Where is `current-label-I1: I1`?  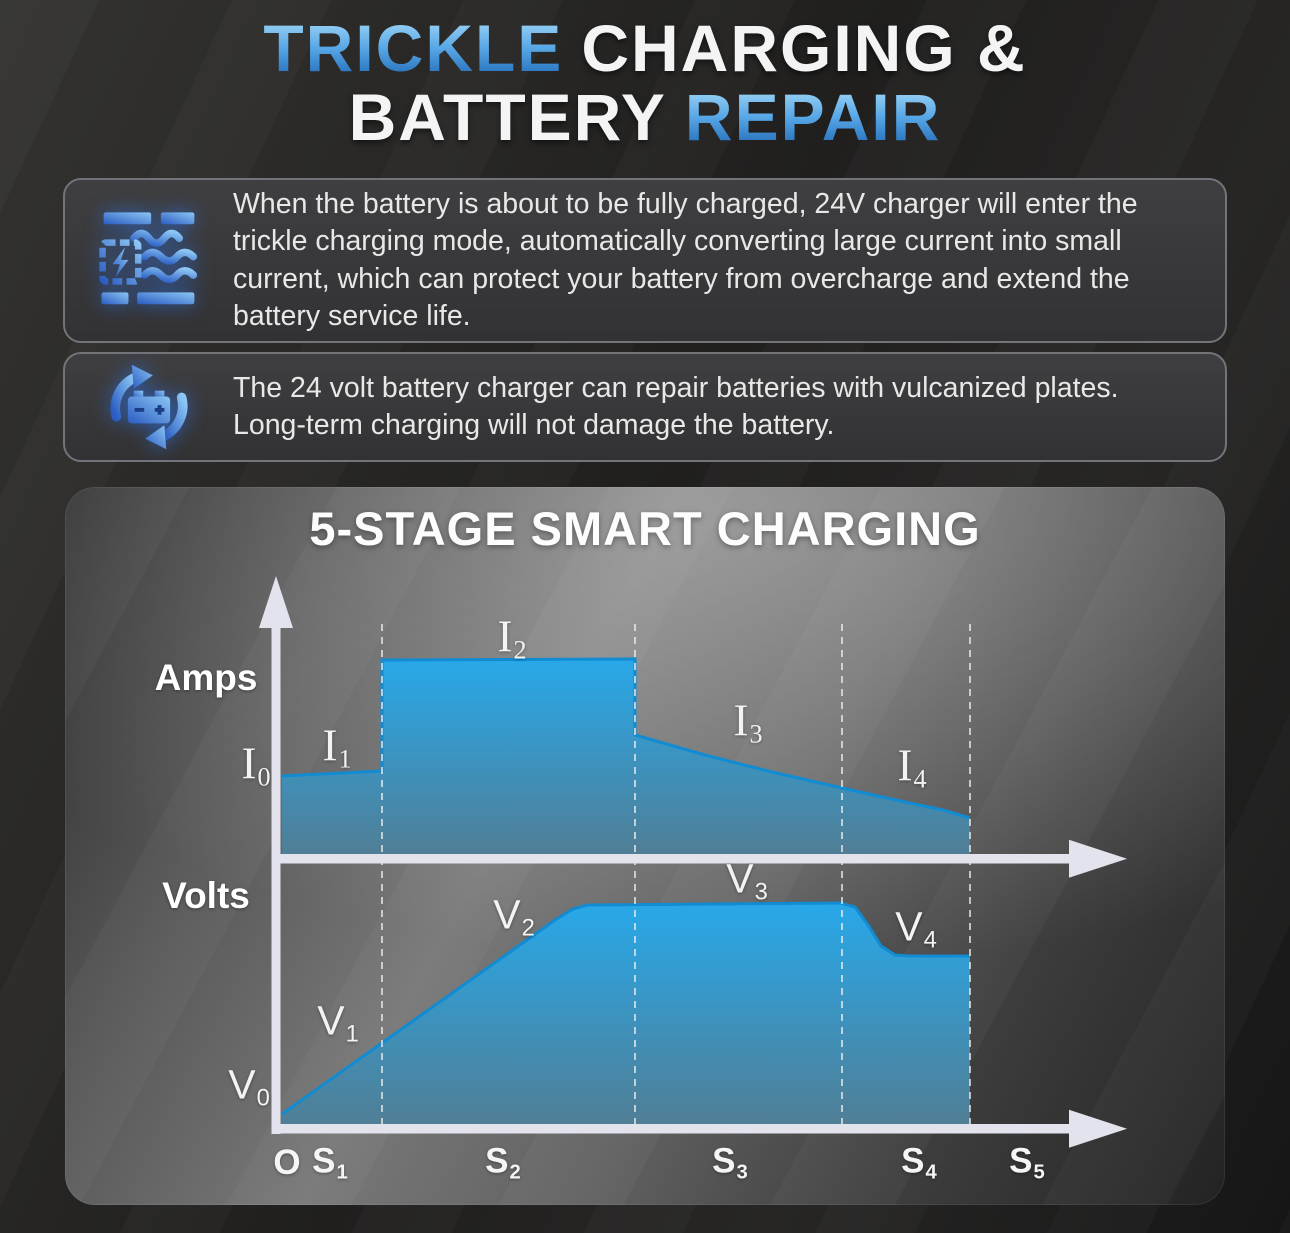
current-label-I1: I1 is located at coordinates (337, 747).